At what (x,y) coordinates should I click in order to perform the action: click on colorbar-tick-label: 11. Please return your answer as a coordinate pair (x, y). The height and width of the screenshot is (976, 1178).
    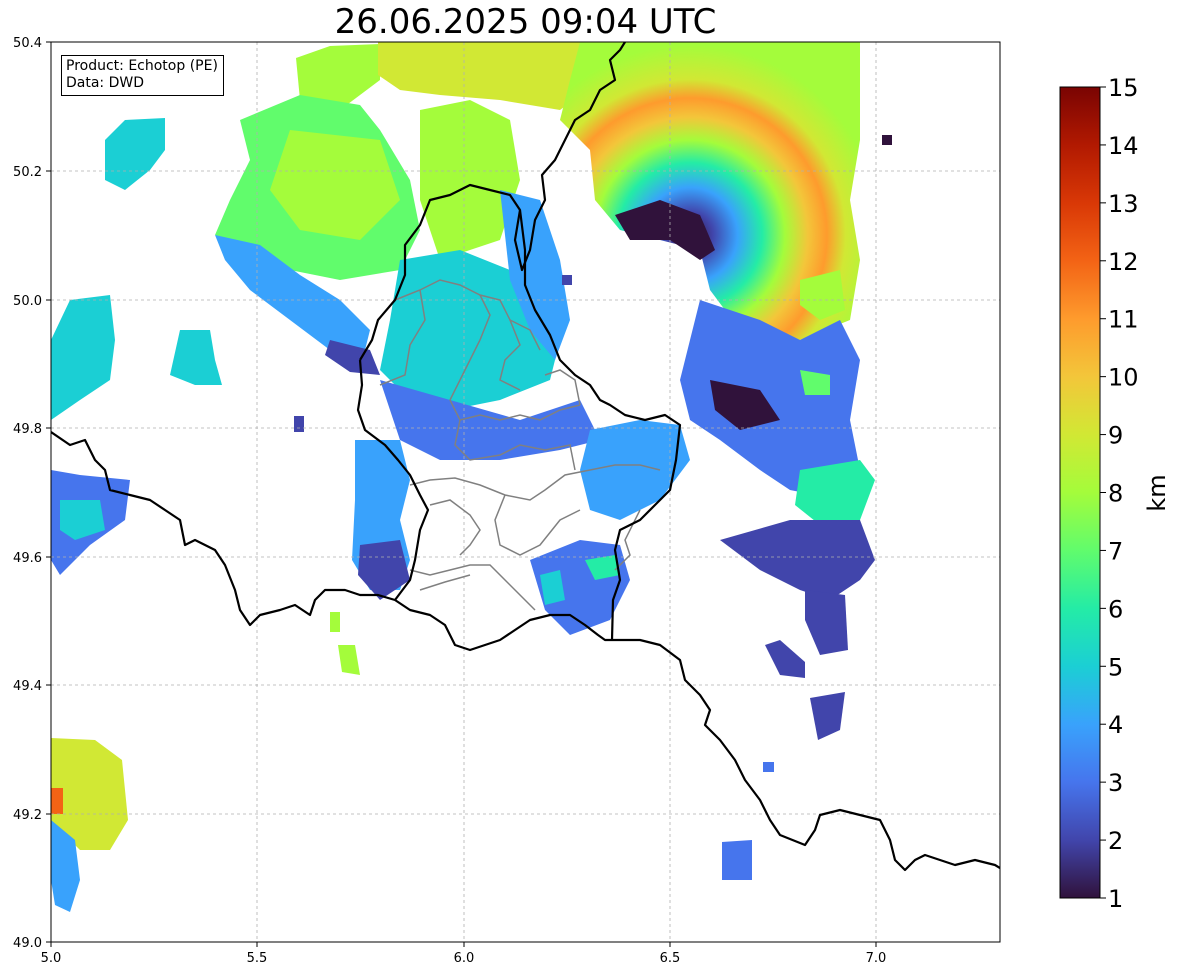
    Looking at the image, I should click on (1123, 320).